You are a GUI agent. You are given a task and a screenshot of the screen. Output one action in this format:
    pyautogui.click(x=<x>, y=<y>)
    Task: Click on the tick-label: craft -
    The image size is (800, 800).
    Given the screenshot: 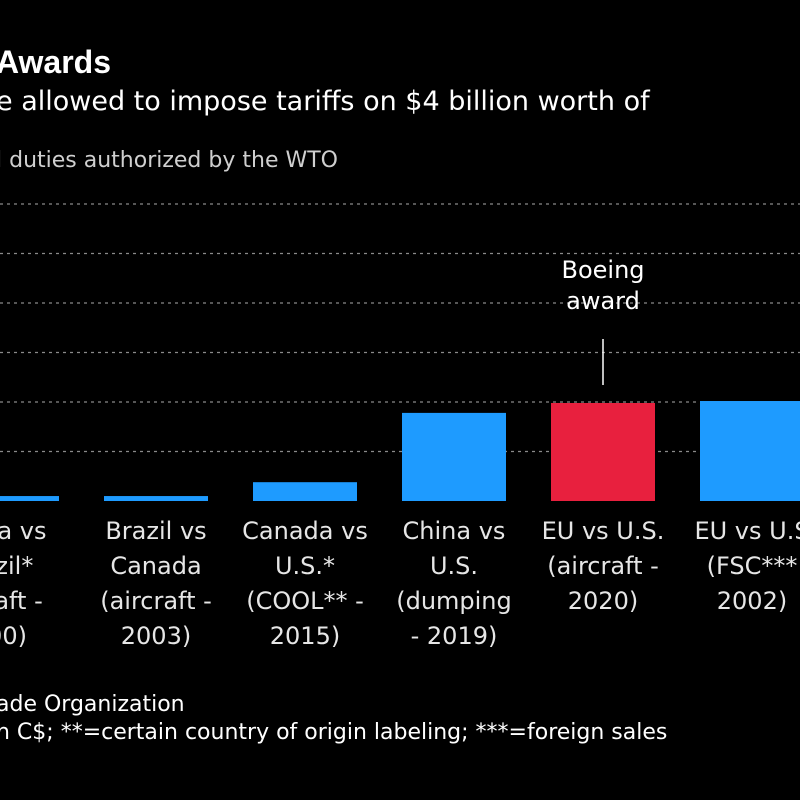 What is the action you would take?
    pyautogui.click(x=21, y=601)
    